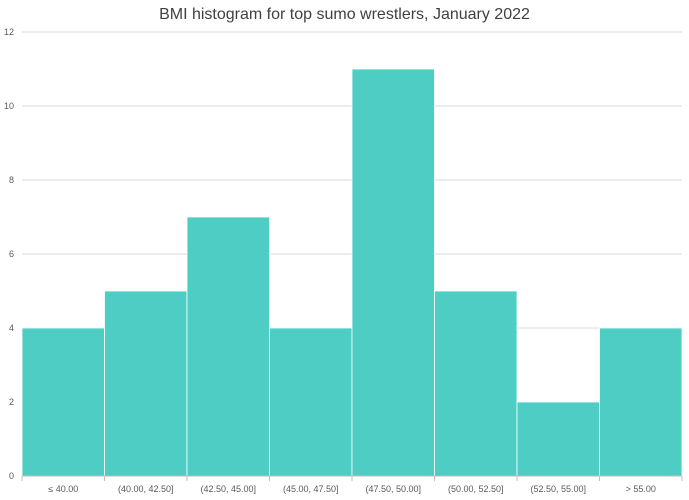 Image resolution: width=689 pixels, height=500 pixels. Describe the element at coordinates (11, 254) in the screenshot. I see `y-tick-label: 6` at that location.